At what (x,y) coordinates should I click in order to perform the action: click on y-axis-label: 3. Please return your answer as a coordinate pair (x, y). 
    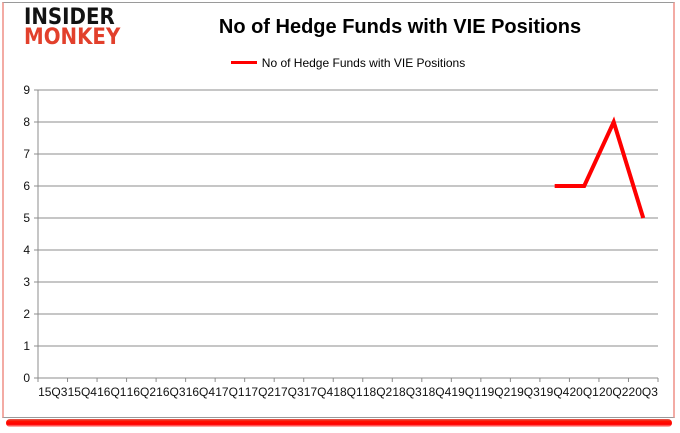
    Looking at the image, I should click on (26, 282).